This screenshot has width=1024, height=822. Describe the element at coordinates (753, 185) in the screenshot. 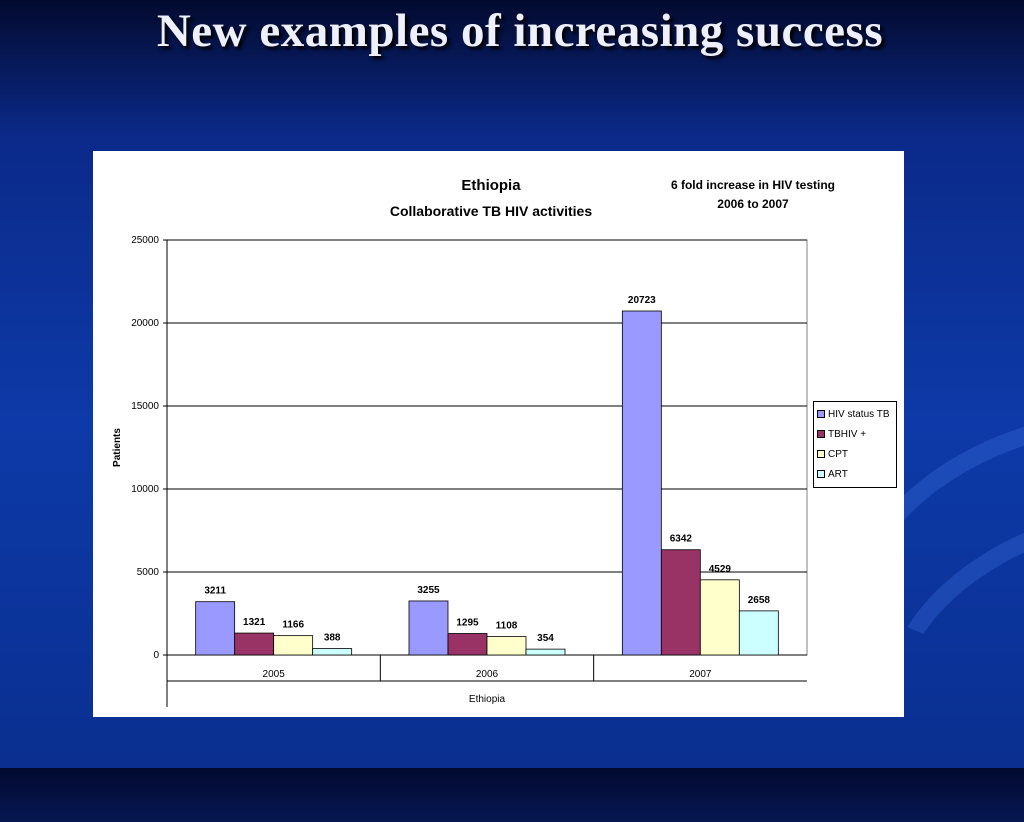

I see `annotation-line: 6 fold increase in HIV testing` at that location.